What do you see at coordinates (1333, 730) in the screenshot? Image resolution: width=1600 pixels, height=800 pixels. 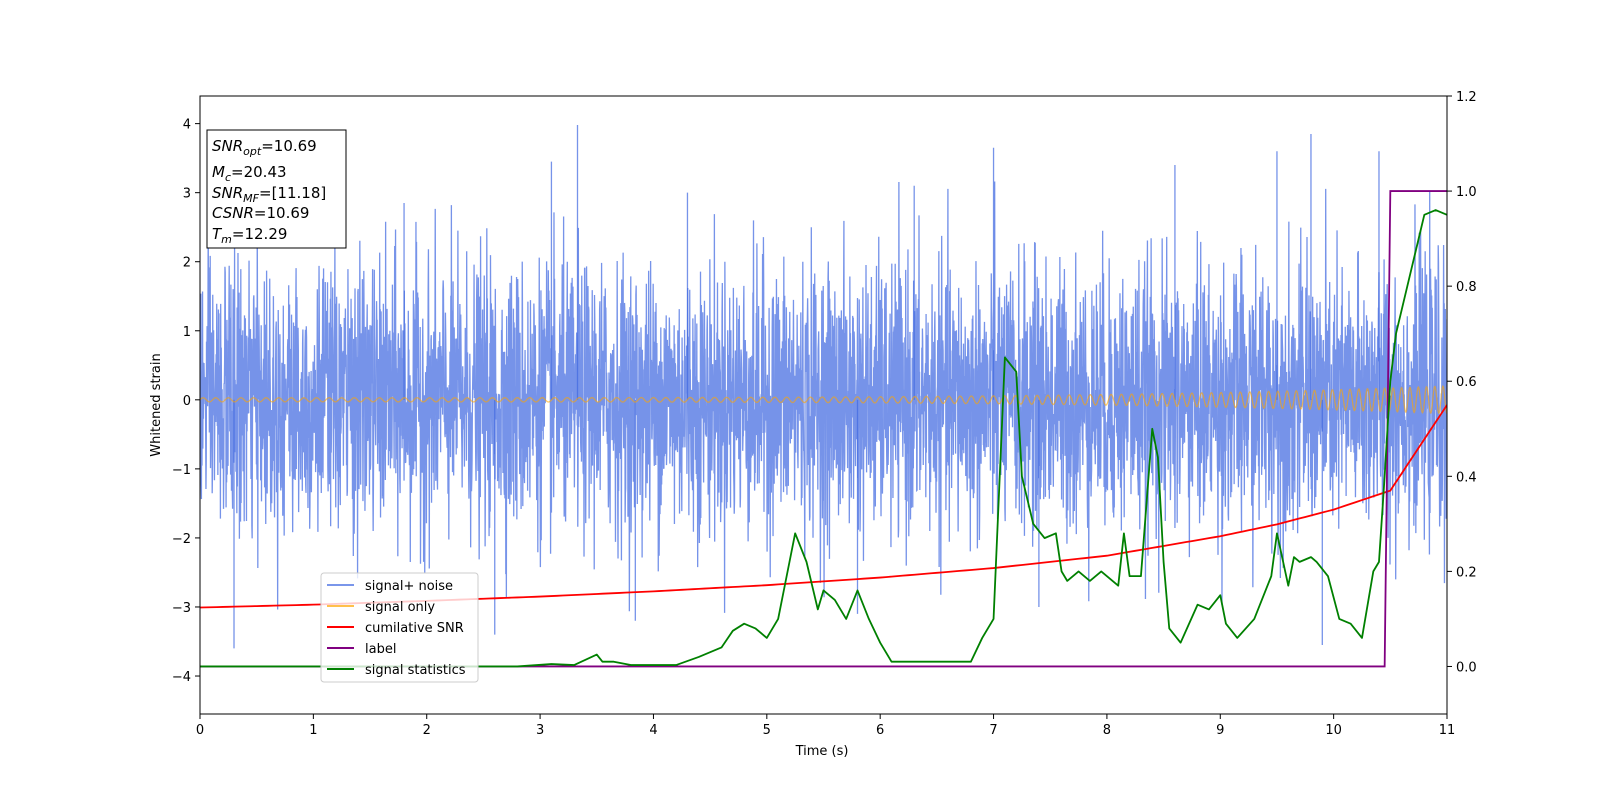 I see `x-tick-label: 10` at bounding box center [1333, 730].